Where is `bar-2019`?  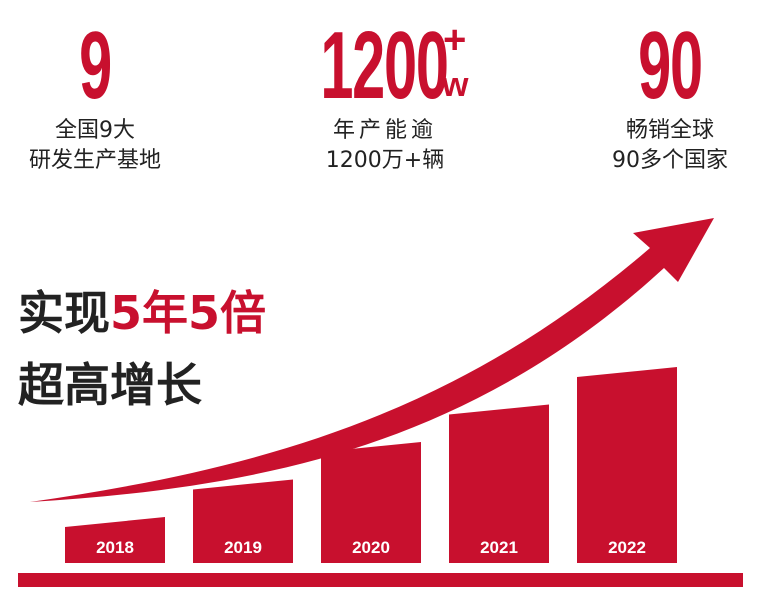 bar-2019 is located at coordinates (243, 521).